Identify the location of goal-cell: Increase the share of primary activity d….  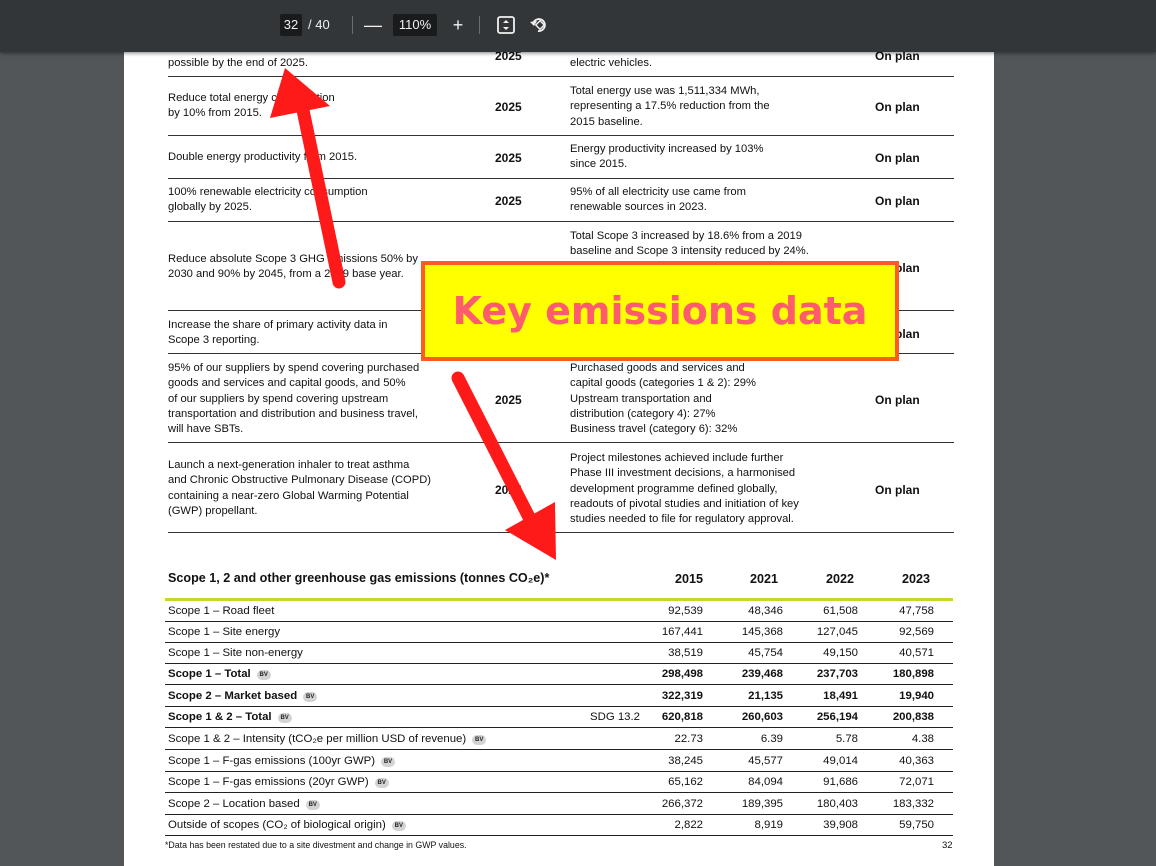
(278, 333).